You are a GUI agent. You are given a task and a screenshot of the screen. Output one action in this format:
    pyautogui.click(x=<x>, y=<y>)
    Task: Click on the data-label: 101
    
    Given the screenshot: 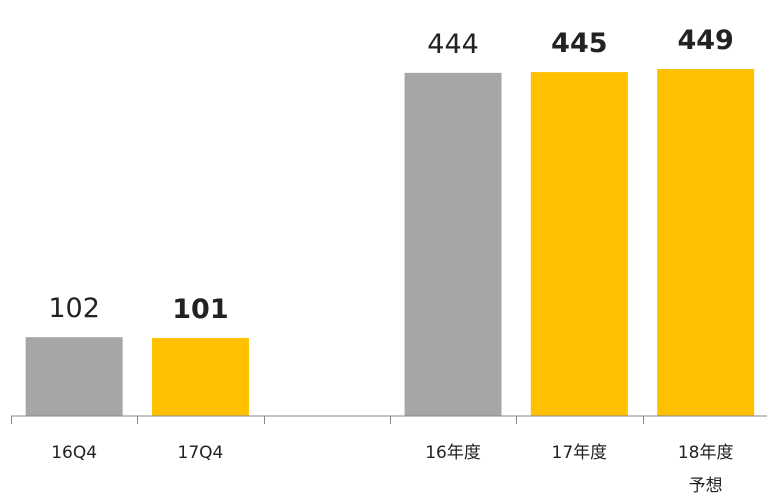 What is the action you would take?
    pyautogui.click(x=200, y=309)
    